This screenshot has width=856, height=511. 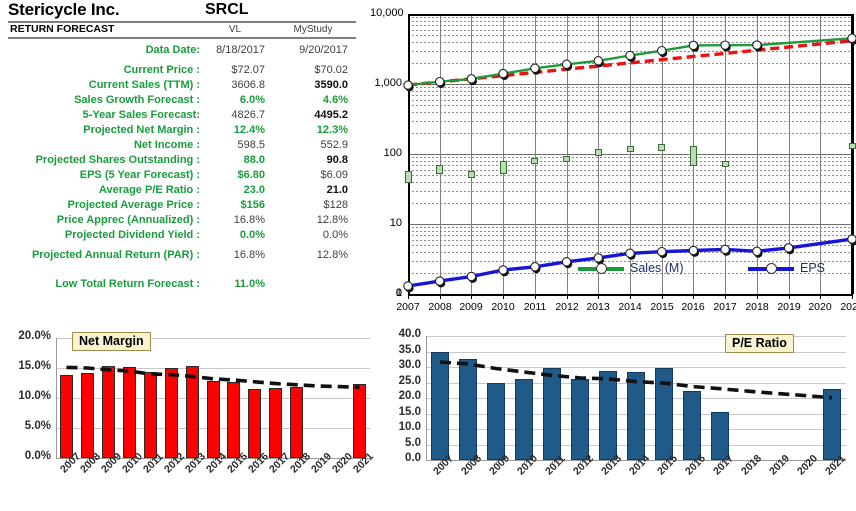 What do you see at coordinates (144, 85) in the screenshot?
I see `forecast-row-label: Current Sales (TTM) :` at bounding box center [144, 85].